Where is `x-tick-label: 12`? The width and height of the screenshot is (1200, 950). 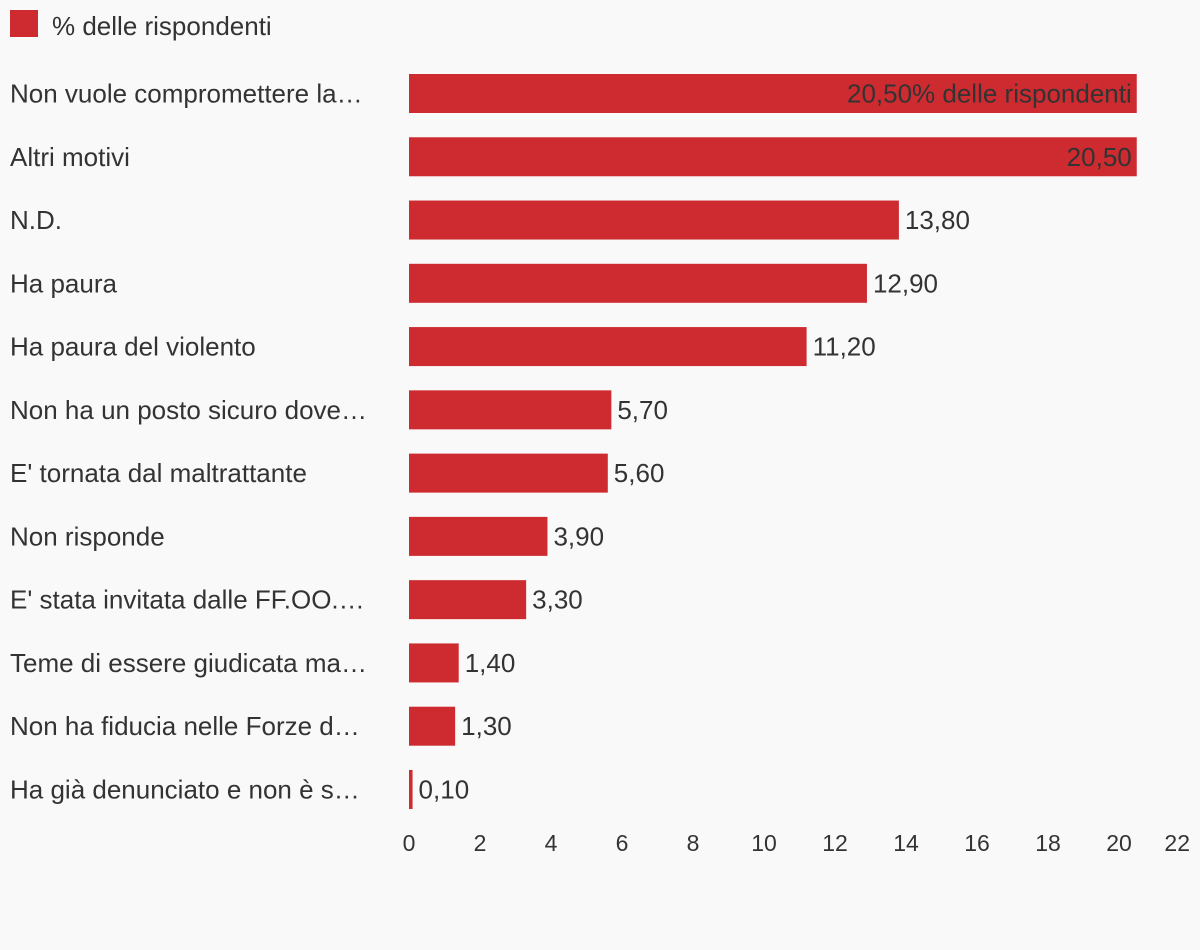
x-tick-label: 12 is located at coordinates (835, 843).